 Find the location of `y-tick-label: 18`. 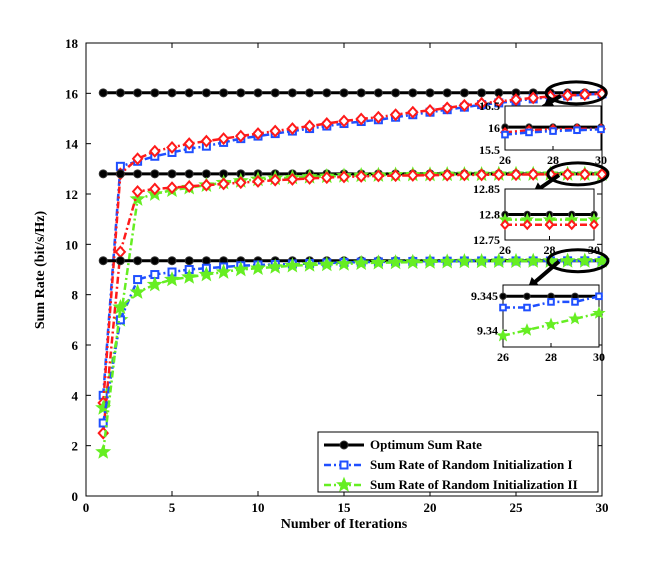

y-tick-label: 18 is located at coordinates (72, 43).